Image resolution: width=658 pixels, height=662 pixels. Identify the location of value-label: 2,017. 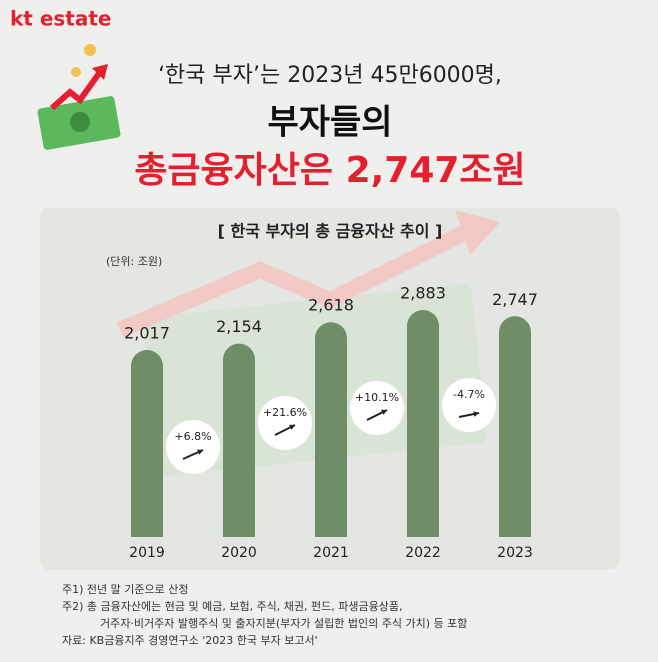
(147, 333).